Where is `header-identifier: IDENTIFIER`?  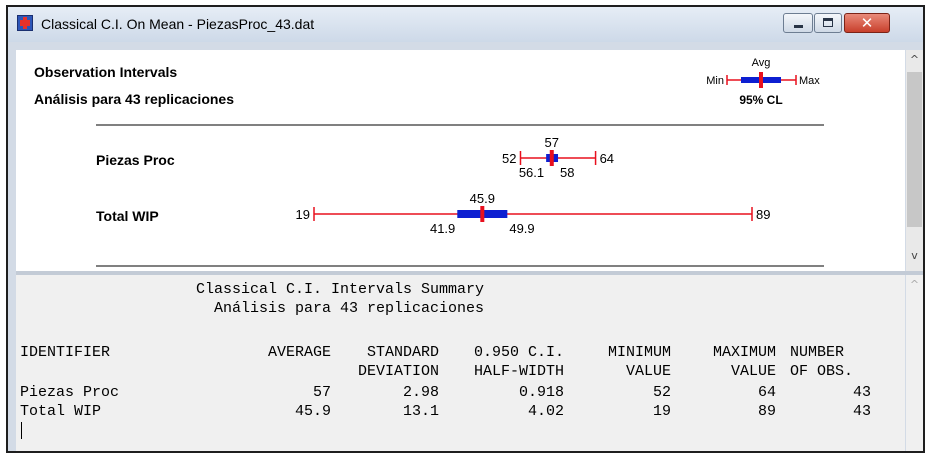 header-identifier: IDENTIFIER is located at coordinates (65, 352).